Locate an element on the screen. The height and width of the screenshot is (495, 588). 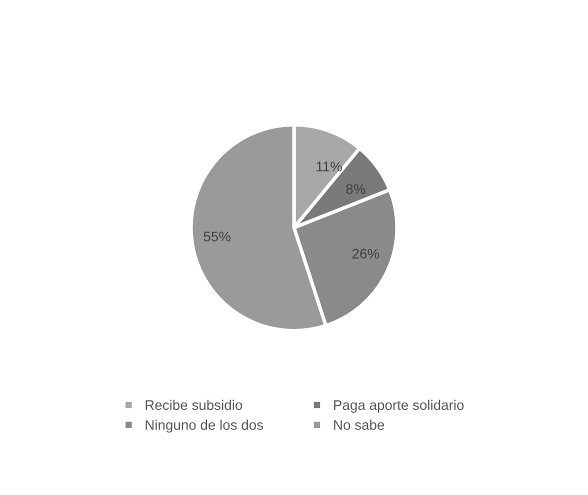
data-label: 11% is located at coordinates (329, 167).